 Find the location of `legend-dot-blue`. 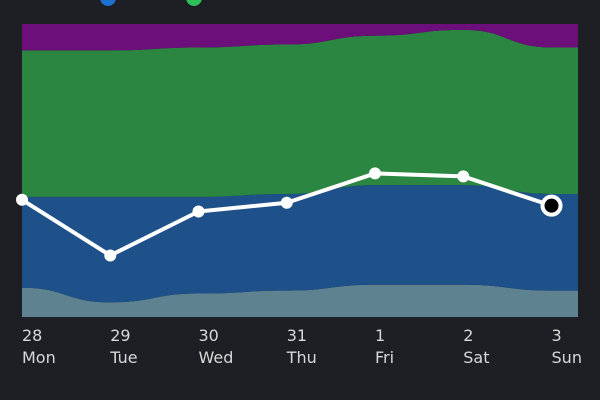

legend-dot-blue is located at coordinates (108, 3).